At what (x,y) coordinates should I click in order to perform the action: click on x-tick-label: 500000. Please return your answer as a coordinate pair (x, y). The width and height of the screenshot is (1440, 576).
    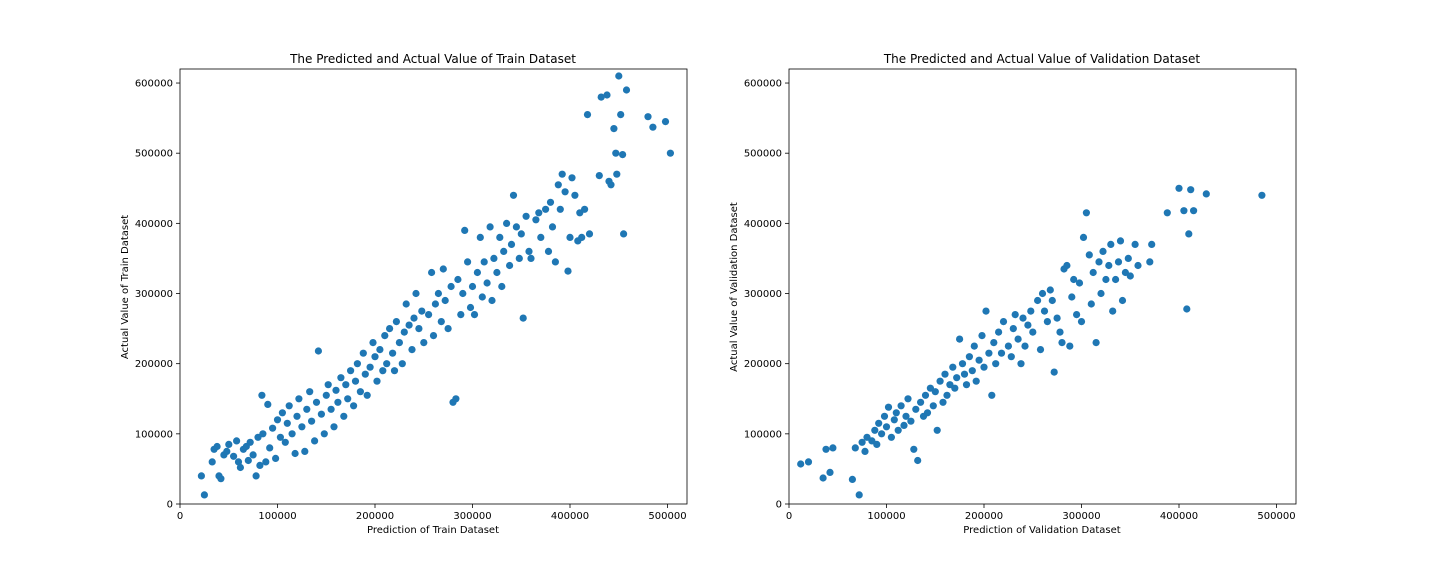
    Looking at the image, I should click on (667, 516).